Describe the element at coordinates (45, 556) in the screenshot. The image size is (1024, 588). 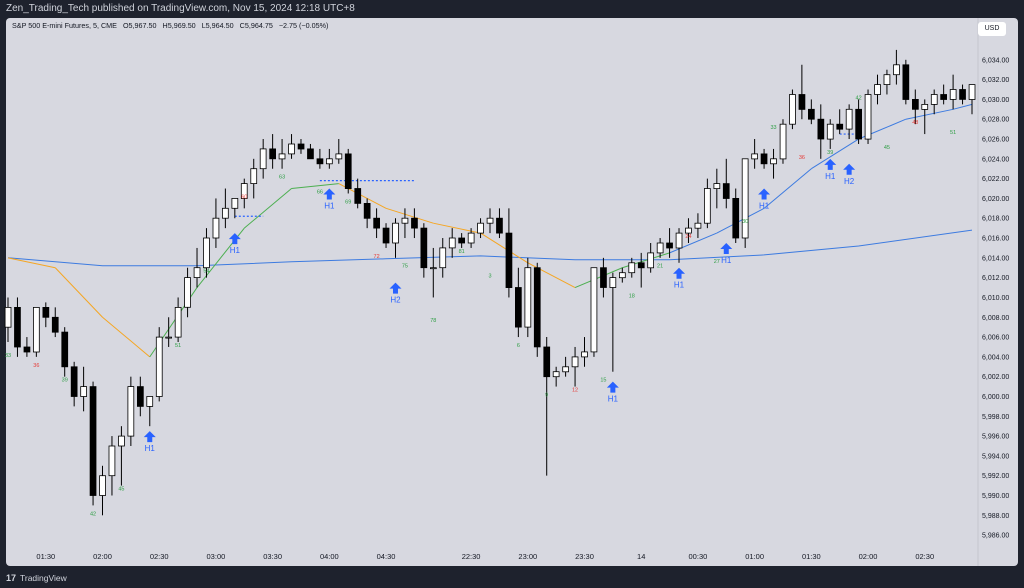
I see `x-tick-label: 01:30` at that location.